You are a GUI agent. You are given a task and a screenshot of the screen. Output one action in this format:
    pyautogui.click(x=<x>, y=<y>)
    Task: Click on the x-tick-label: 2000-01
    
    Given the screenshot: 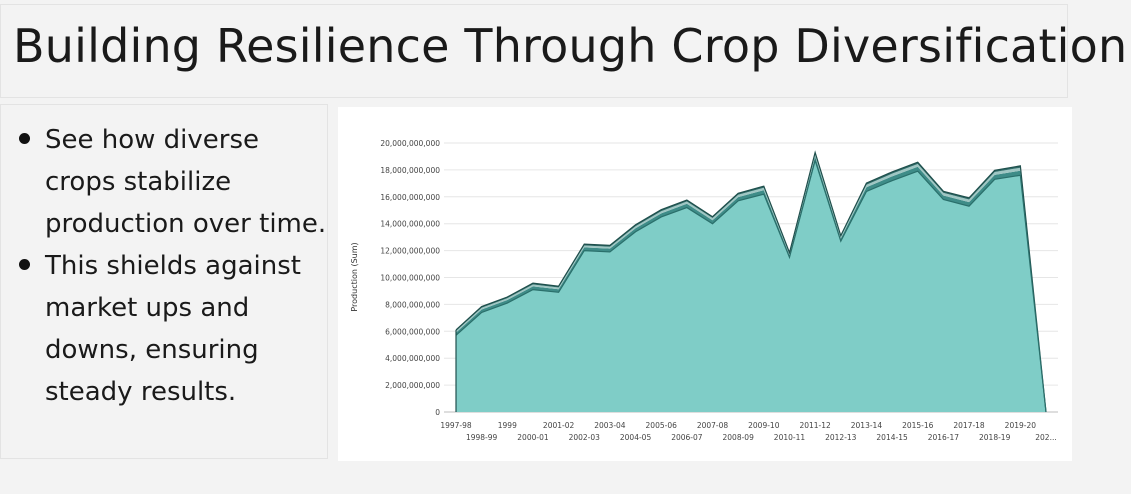 What is the action you would take?
    pyautogui.click(x=533, y=437)
    